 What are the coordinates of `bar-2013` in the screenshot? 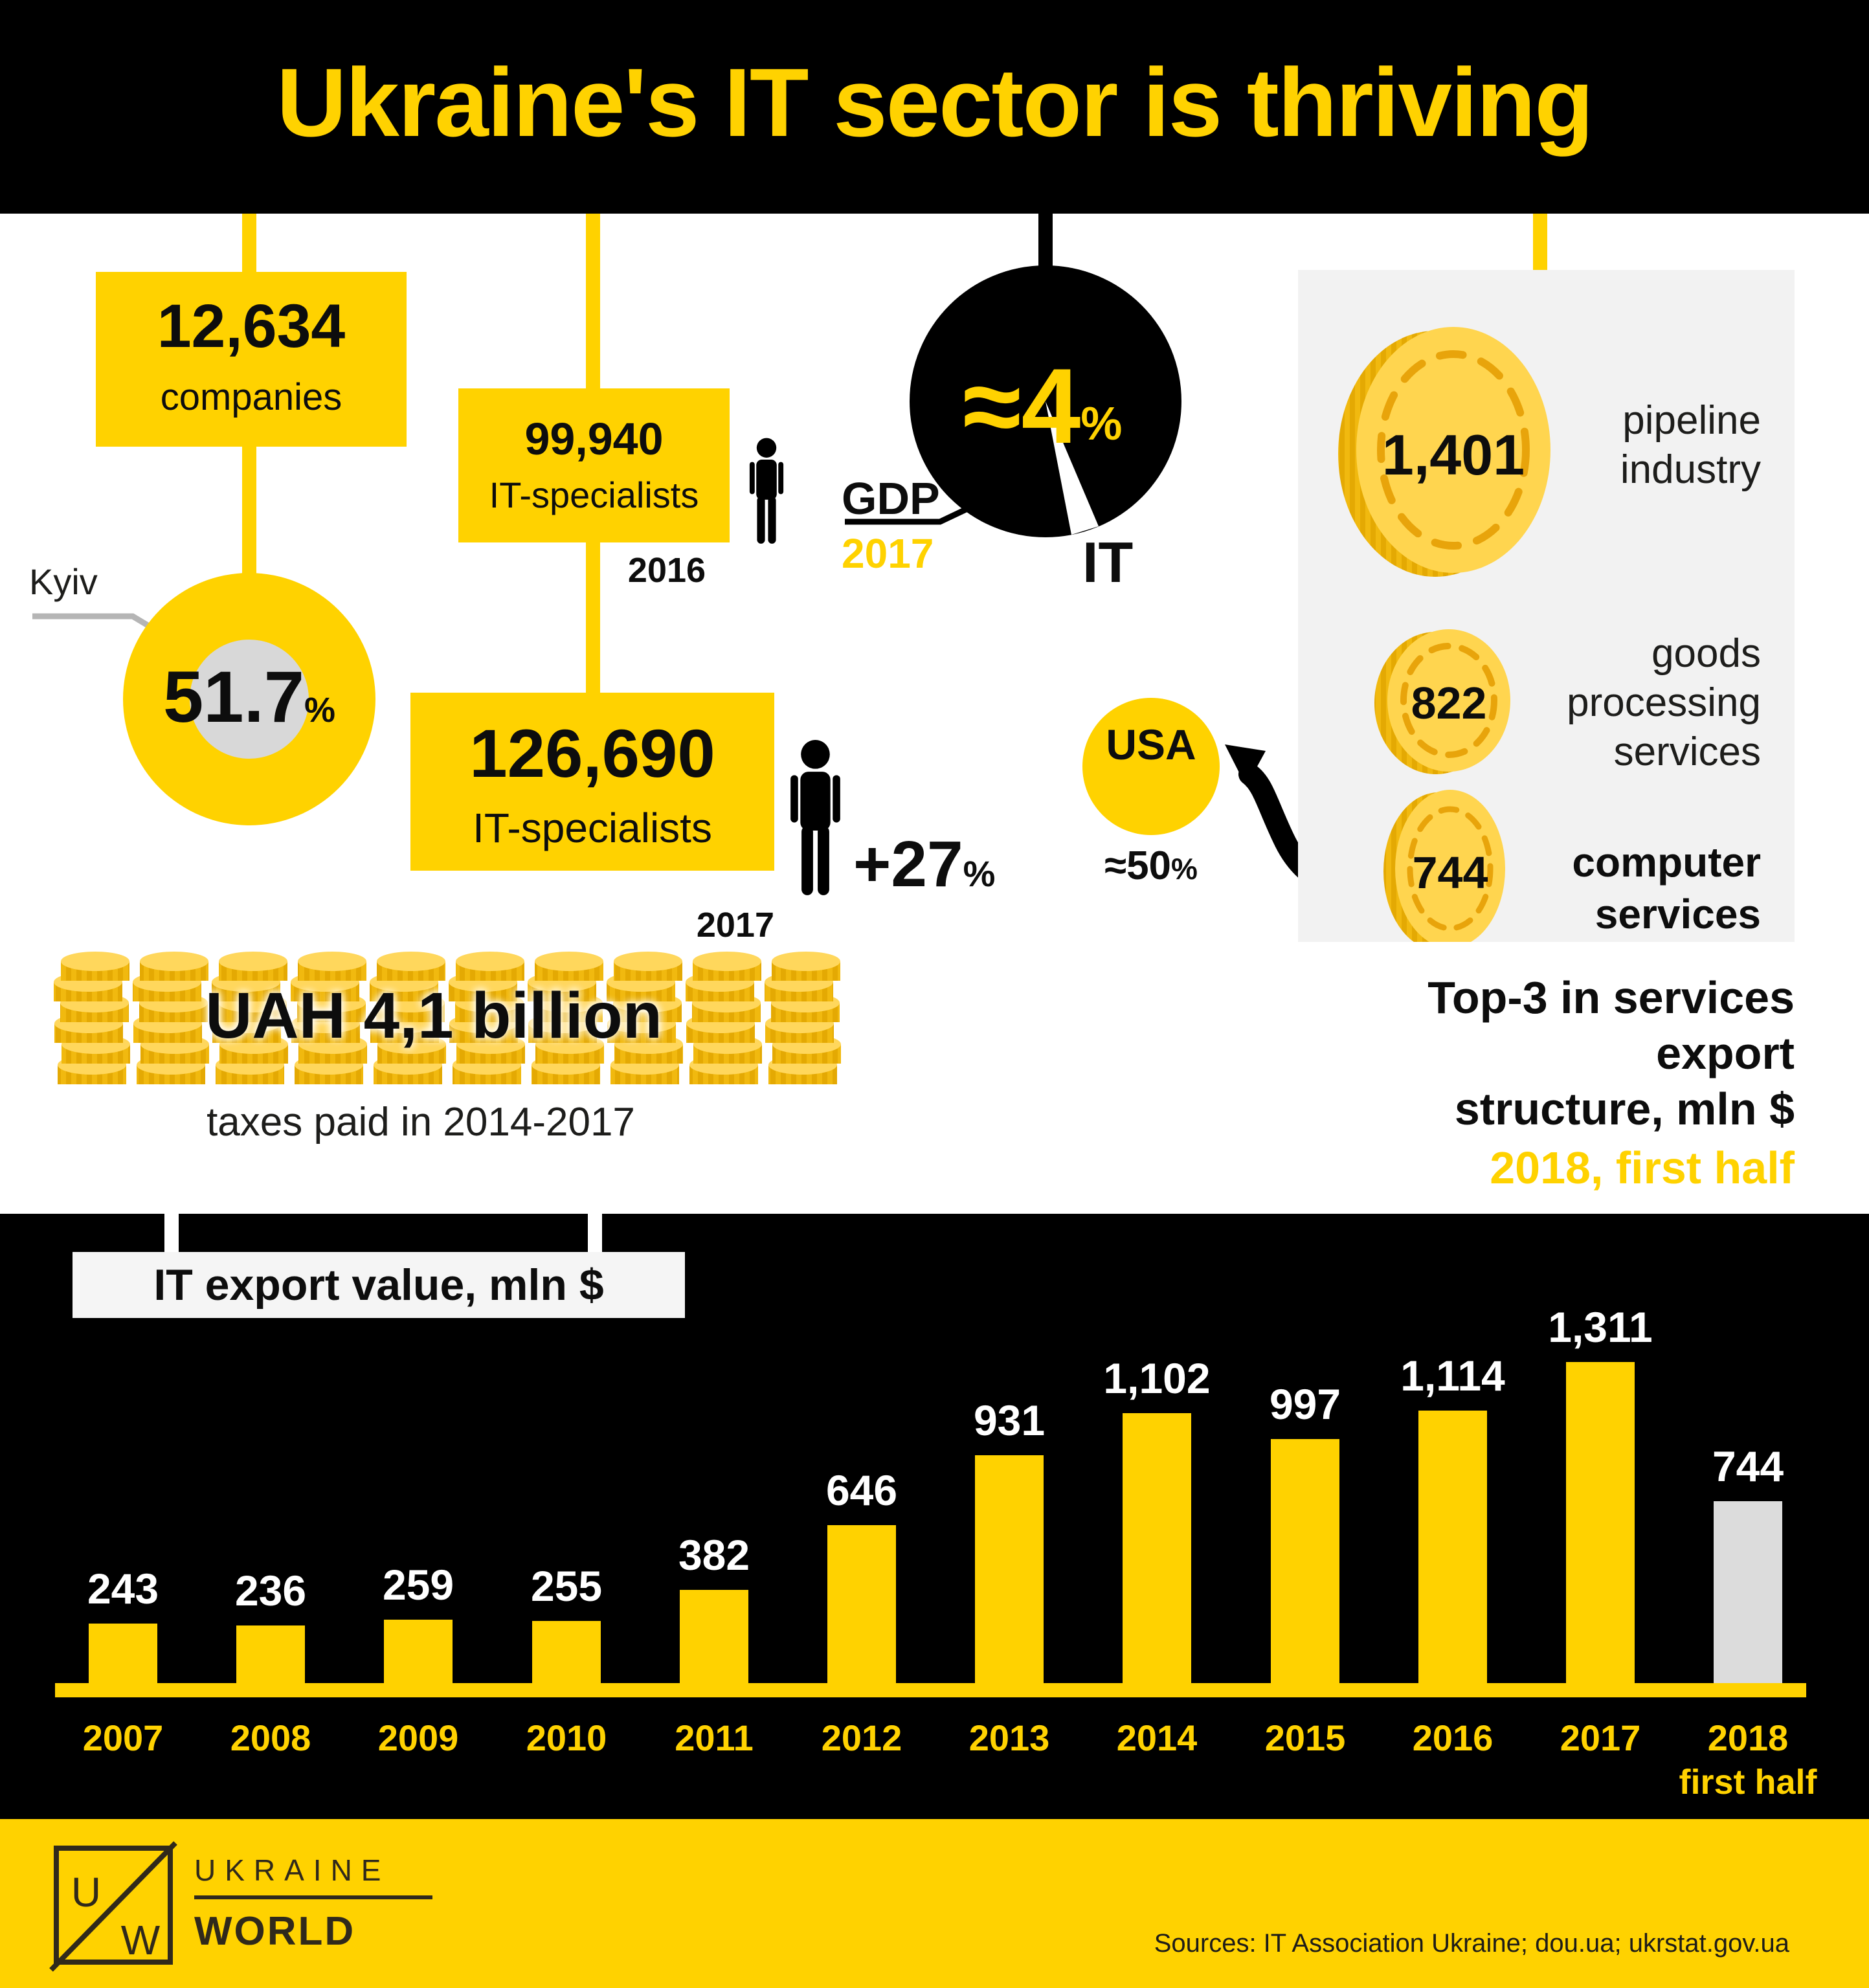 It's located at (1010, 1569).